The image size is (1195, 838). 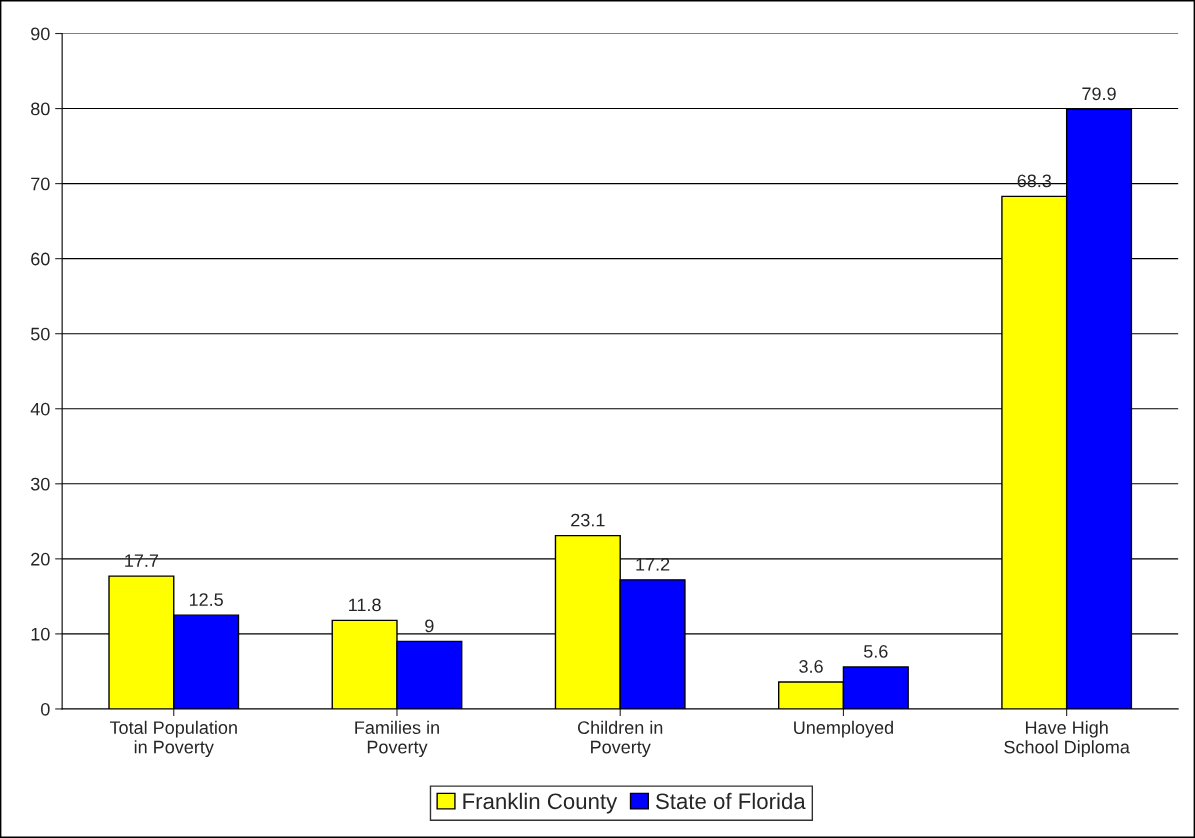 What do you see at coordinates (40, 634) in the screenshot?
I see `y-tick-label: 10` at bounding box center [40, 634].